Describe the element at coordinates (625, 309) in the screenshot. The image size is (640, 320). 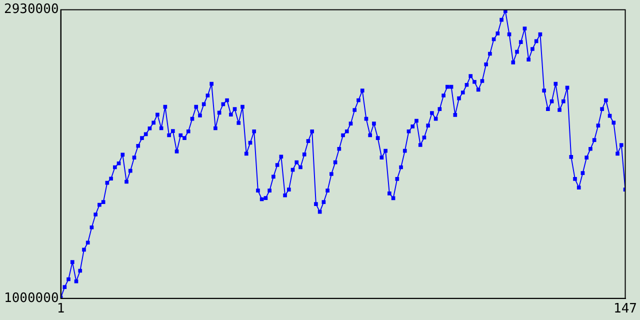
I see `x-tick-label: 147` at that location.